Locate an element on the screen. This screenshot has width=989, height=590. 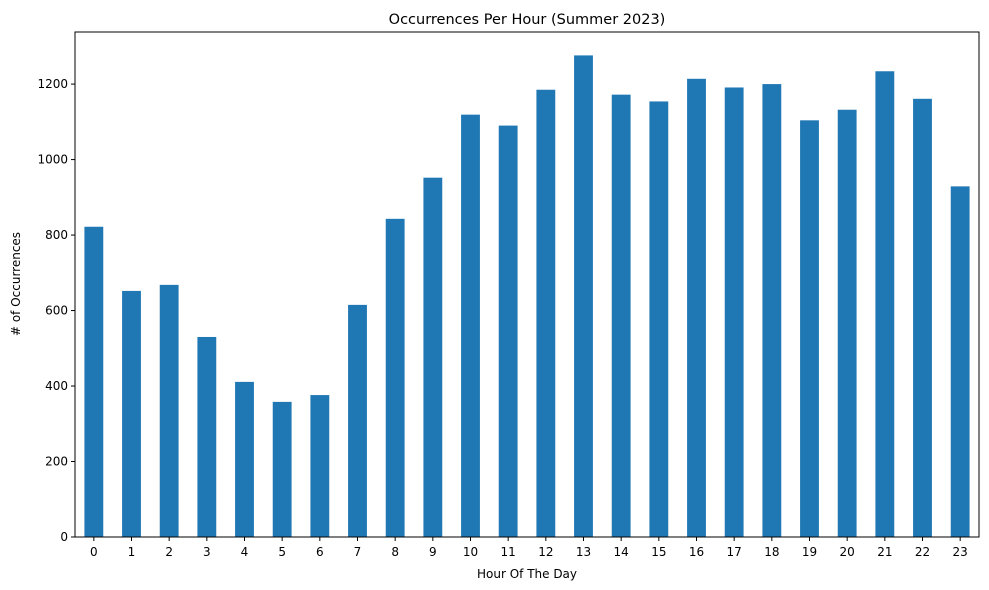
y-tick-label: 400 is located at coordinates (56, 386).